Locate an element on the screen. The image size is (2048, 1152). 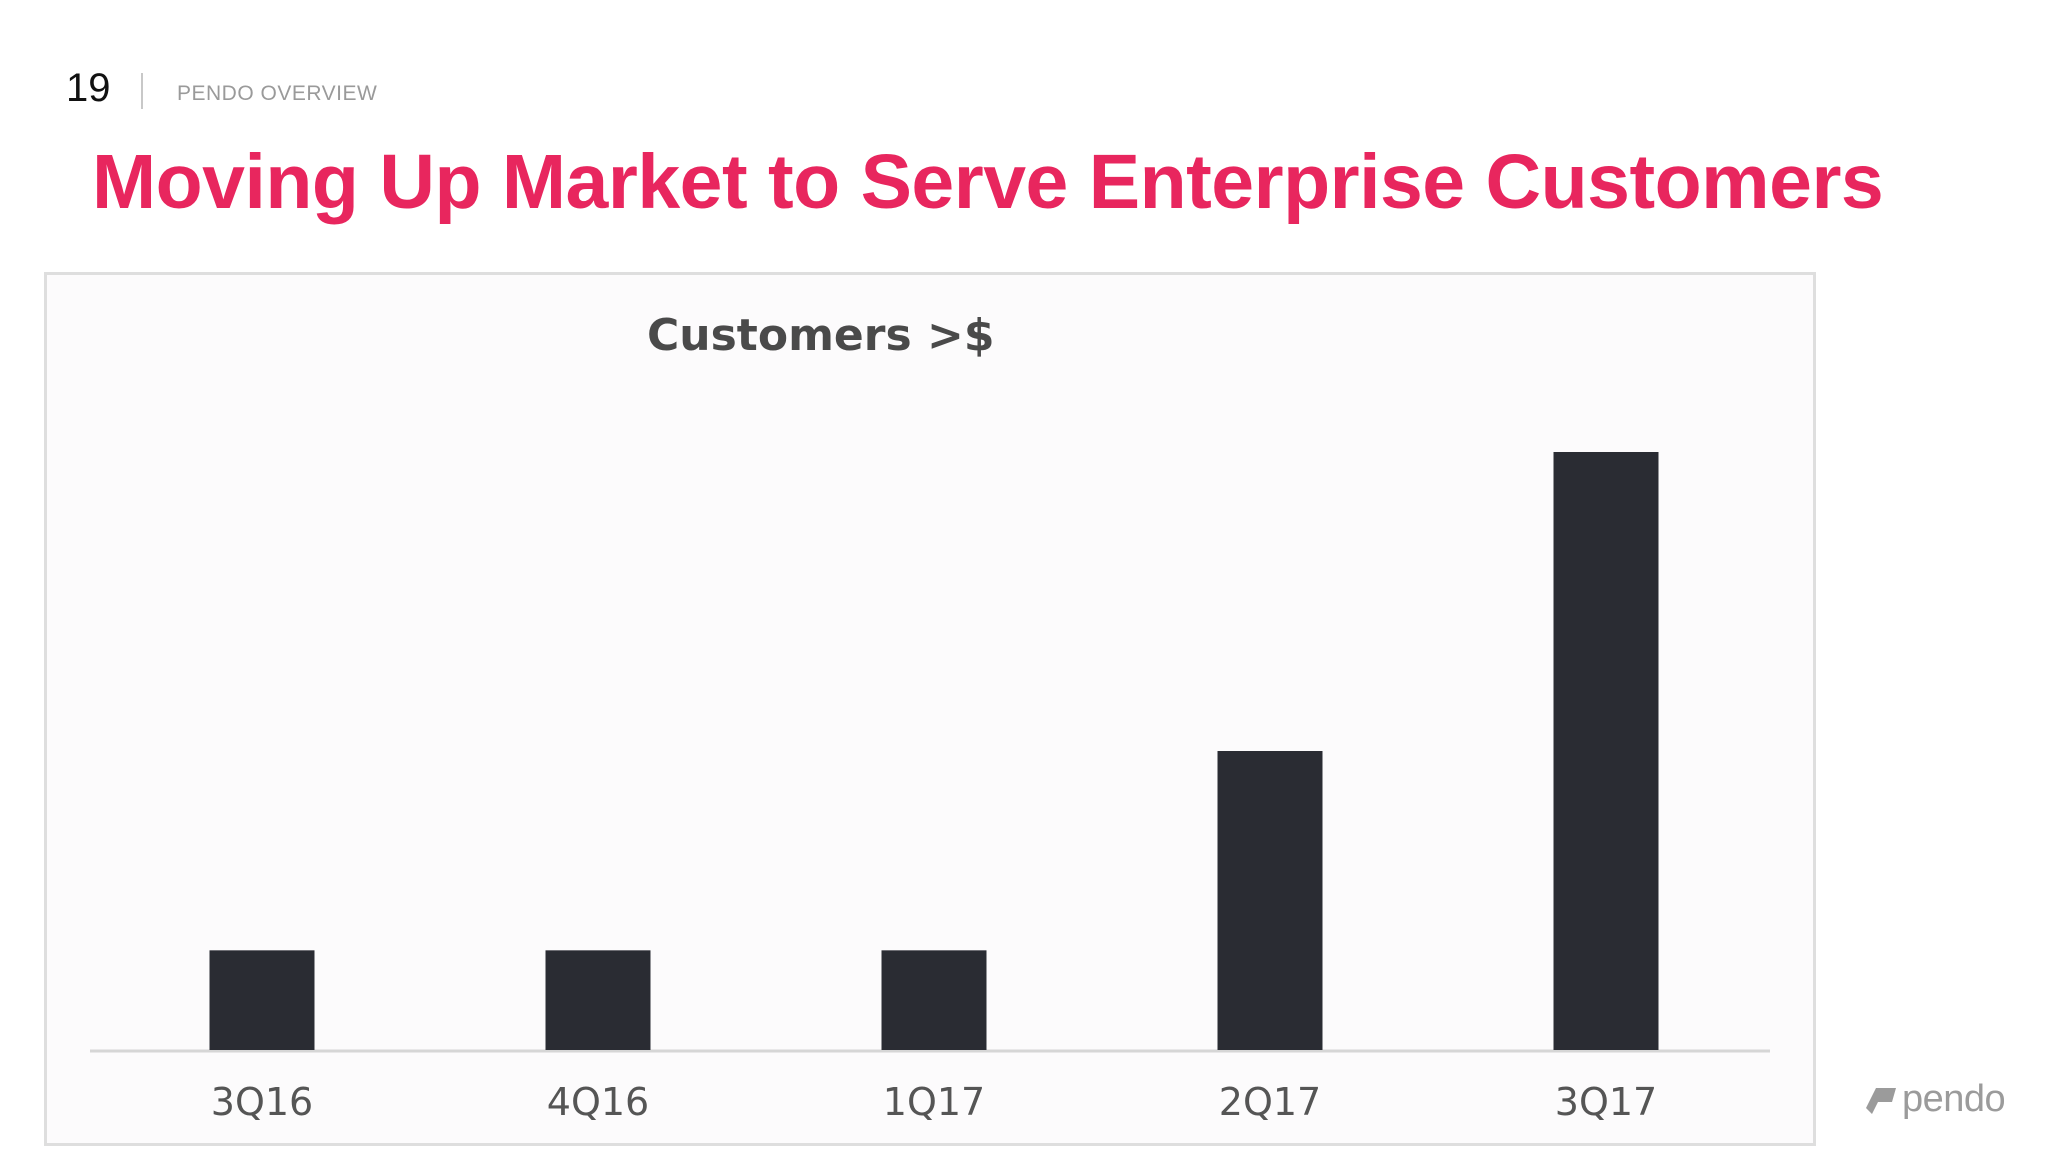
logo-text: pendo is located at coordinates (1954, 1098).